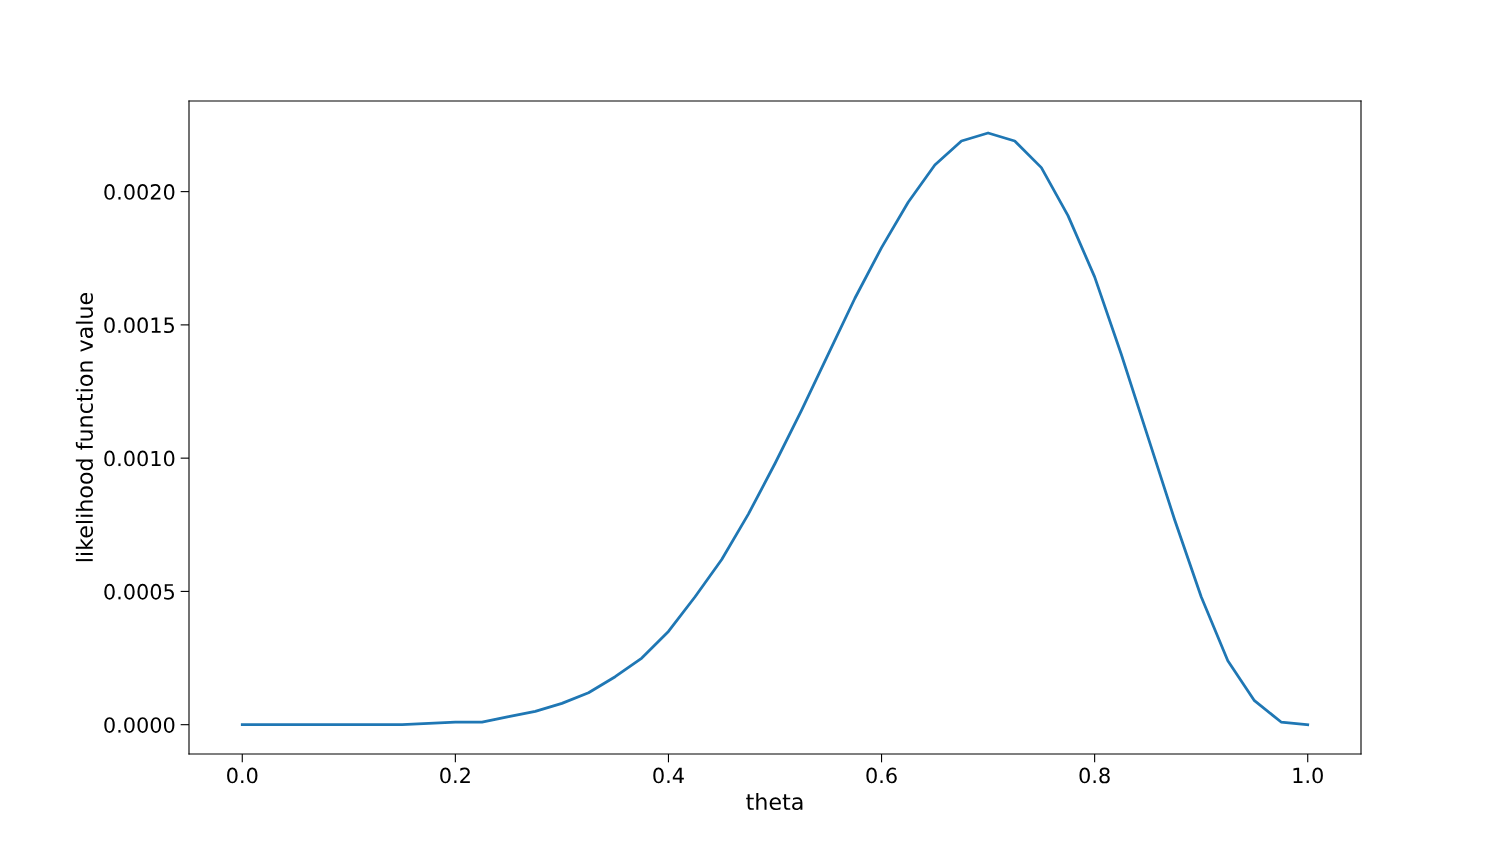 The width and height of the screenshot is (1512, 848). What do you see at coordinates (242, 775) in the screenshot?
I see `x-tick-label: 0.0` at bounding box center [242, 775].